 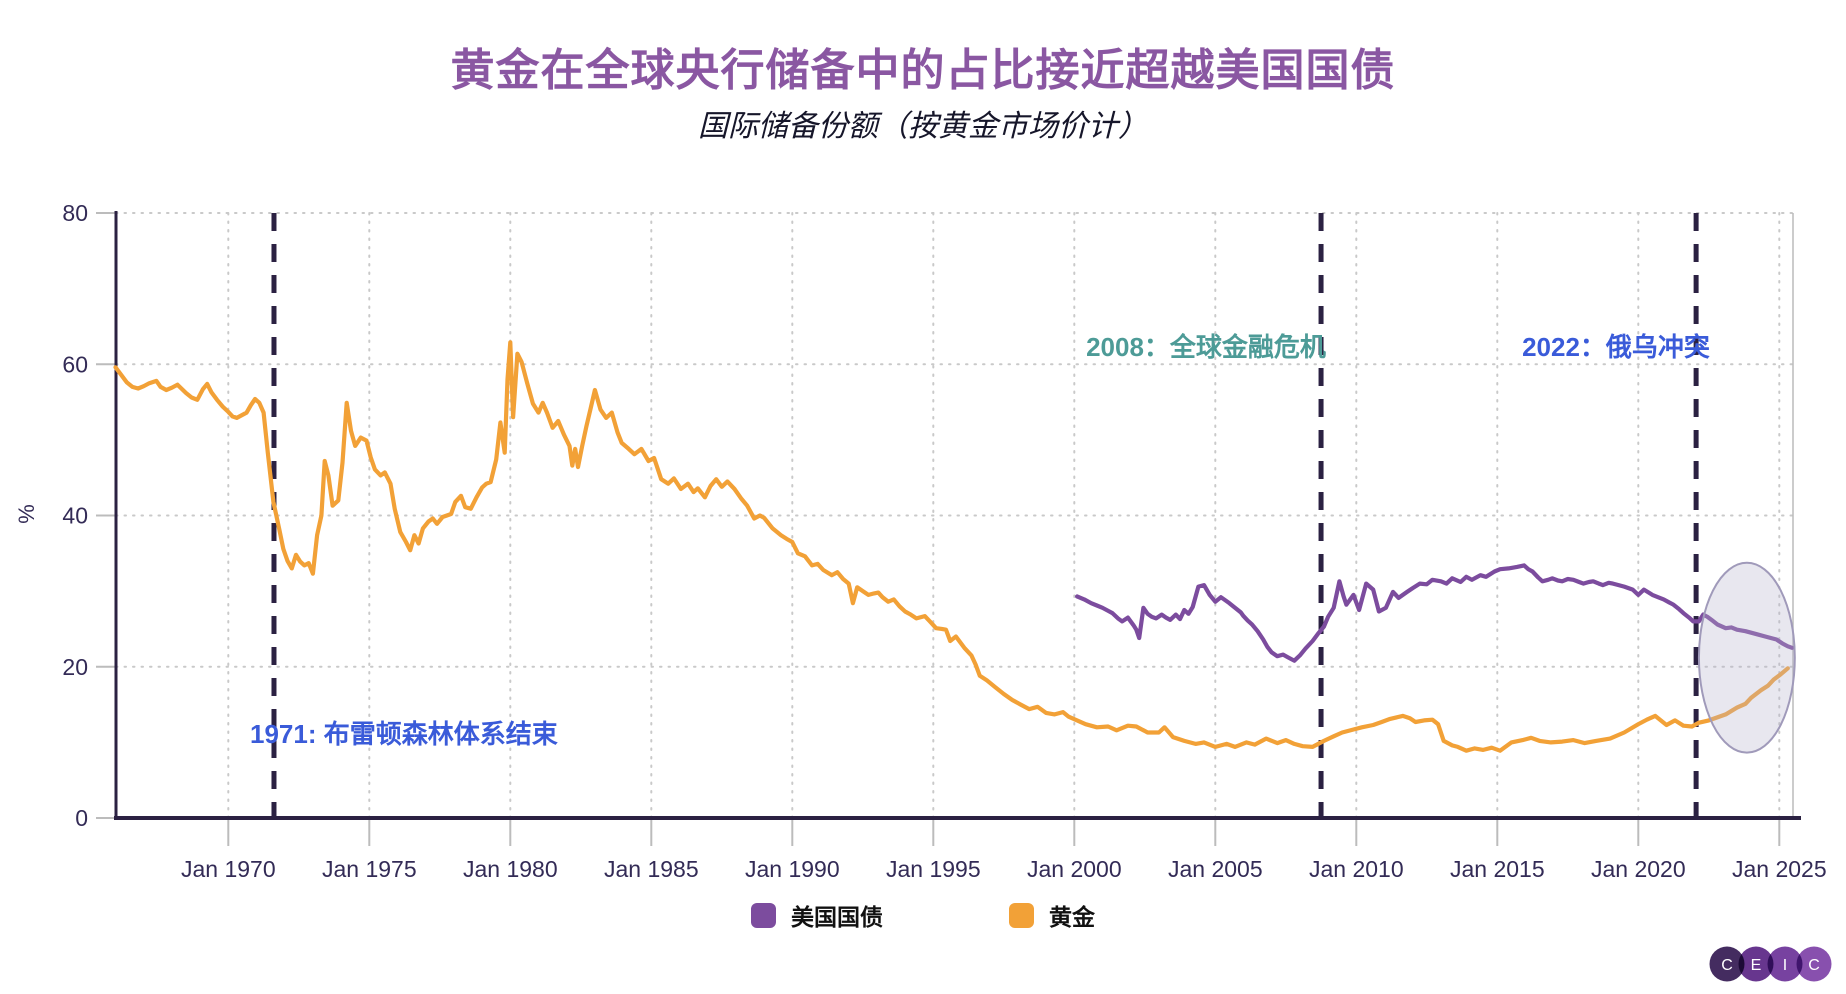 What do you see at coordinates (1074, 869) in the screenshot?
I see `x-tick-label: Jan 2000` at bounding box center [1074, 869].